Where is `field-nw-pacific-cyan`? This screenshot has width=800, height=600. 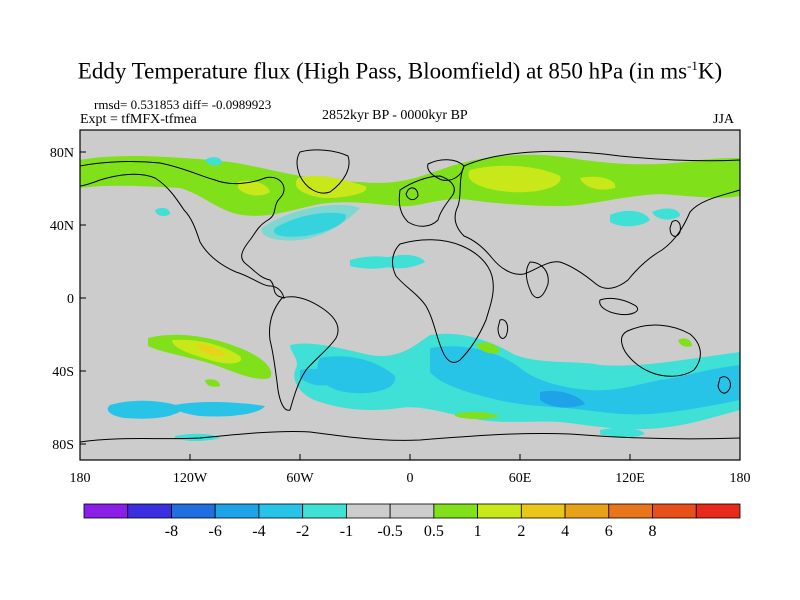
field-nw-pacific-cyan is located at coordinates (630, 218).